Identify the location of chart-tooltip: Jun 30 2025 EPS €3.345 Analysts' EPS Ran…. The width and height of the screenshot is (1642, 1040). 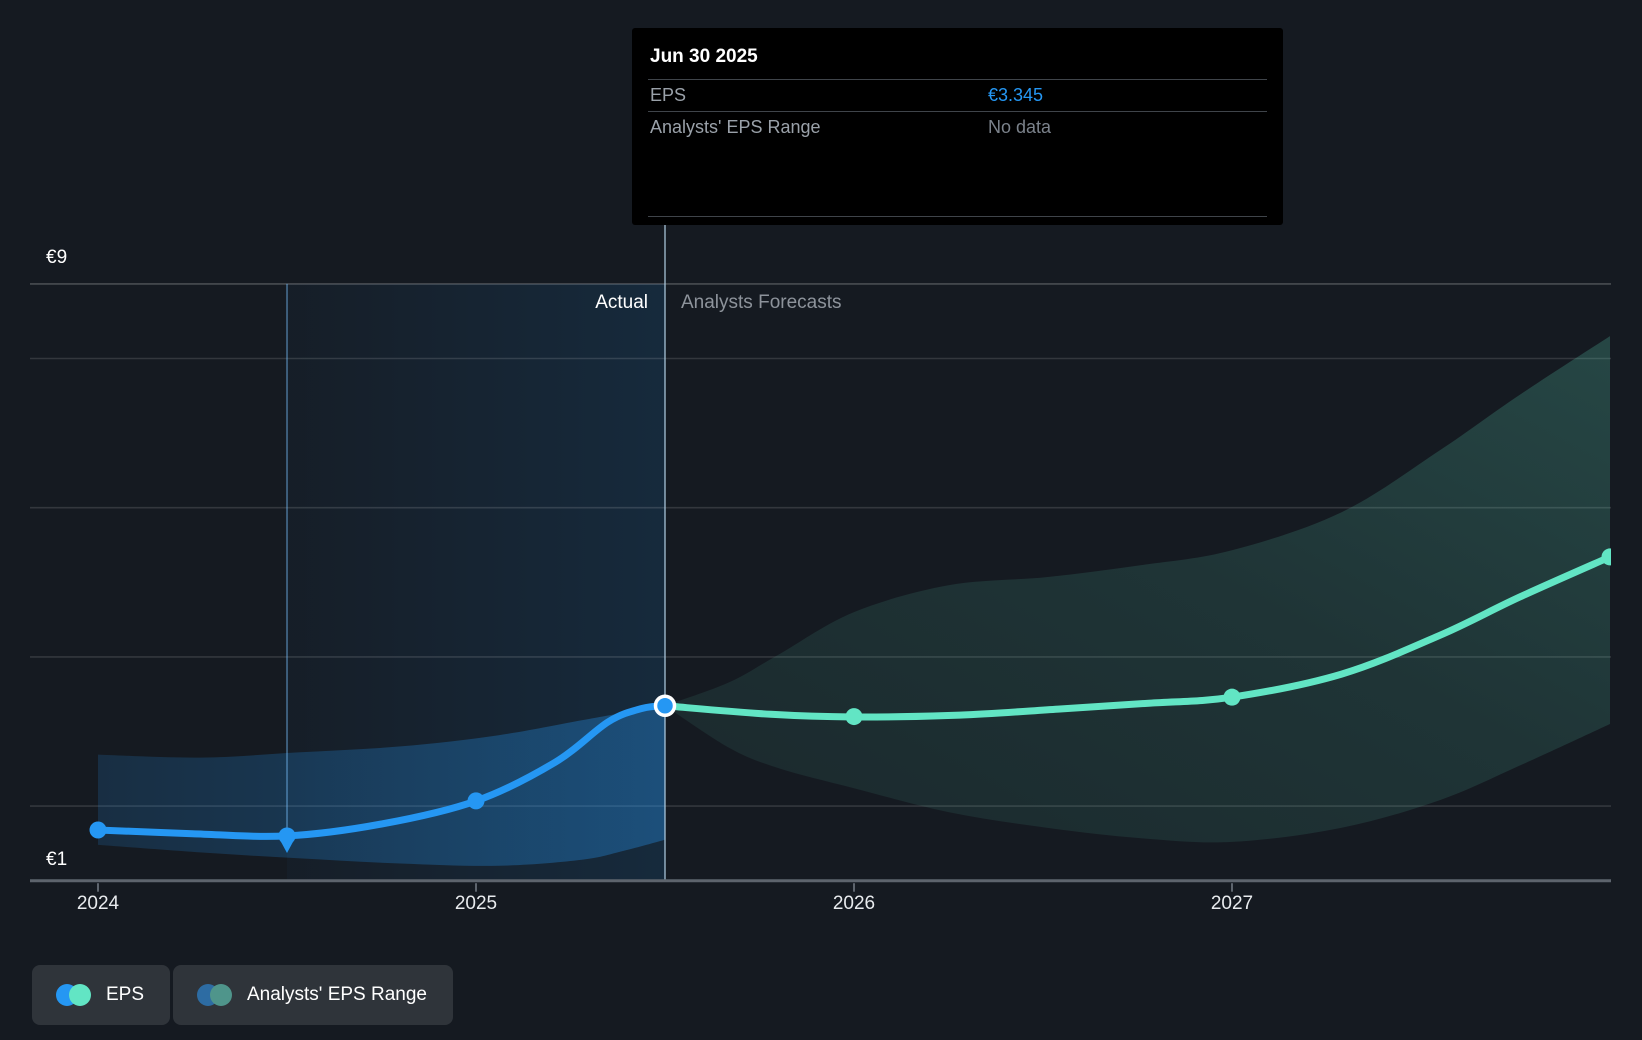
(957, 126).